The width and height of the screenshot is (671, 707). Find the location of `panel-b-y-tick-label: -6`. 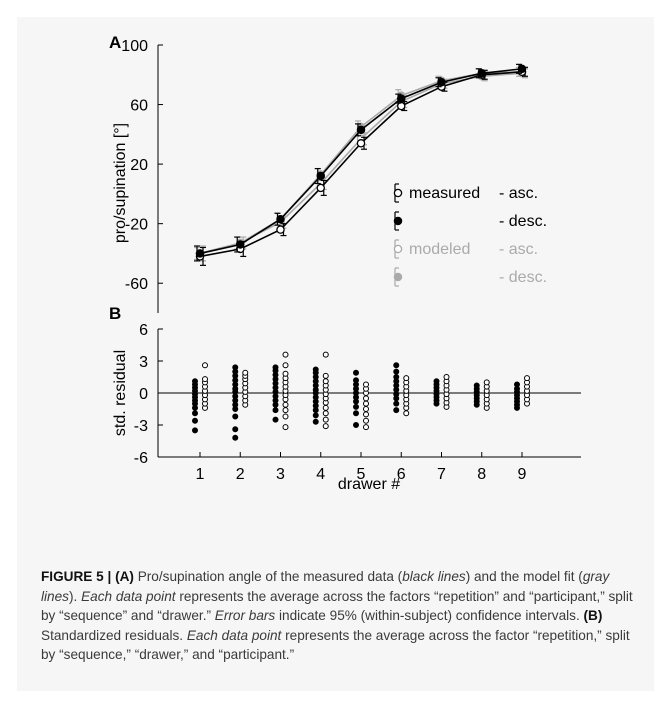

panel-b-y-tick-label: -6 is located at coordinates (141, 458).